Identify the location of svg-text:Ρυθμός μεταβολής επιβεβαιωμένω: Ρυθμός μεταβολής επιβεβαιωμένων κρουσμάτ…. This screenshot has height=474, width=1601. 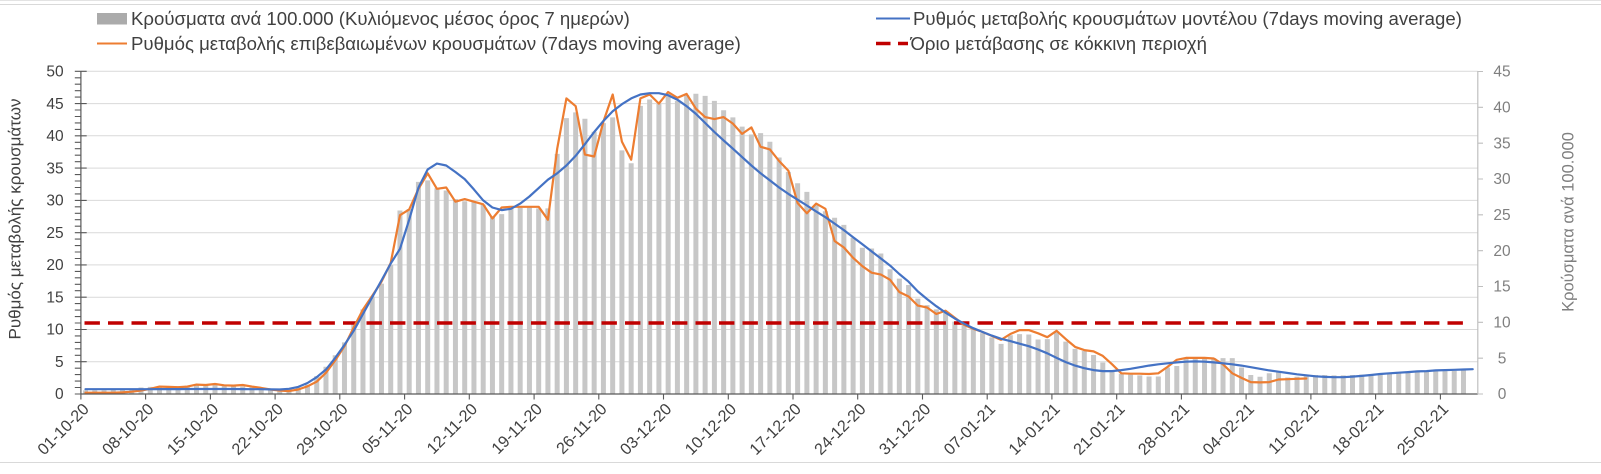
(436, 43).